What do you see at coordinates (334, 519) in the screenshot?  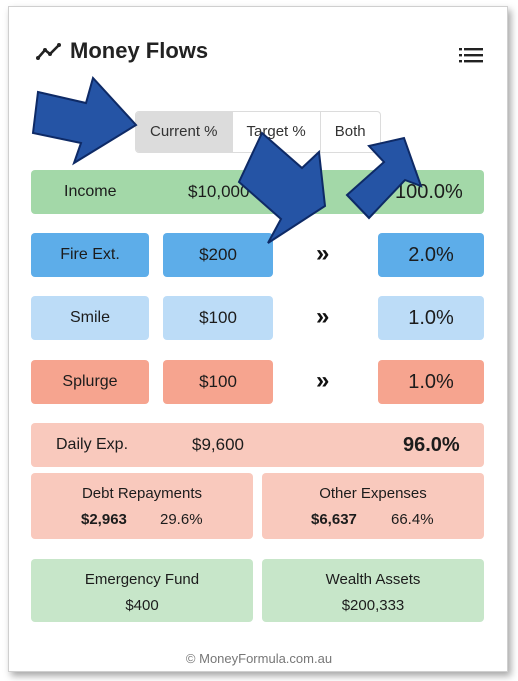 I see `other-expenses-amount: $6,637` at bounding box center [334, 519].